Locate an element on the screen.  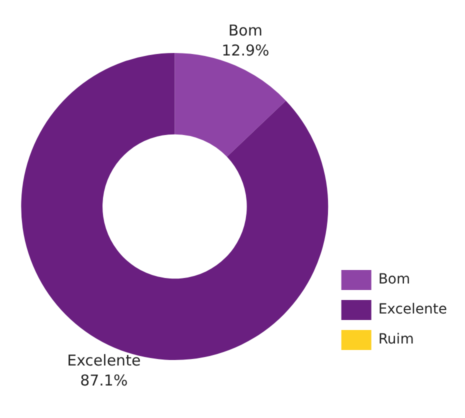
legend-label: Bom is located at coordinates (394, 280).